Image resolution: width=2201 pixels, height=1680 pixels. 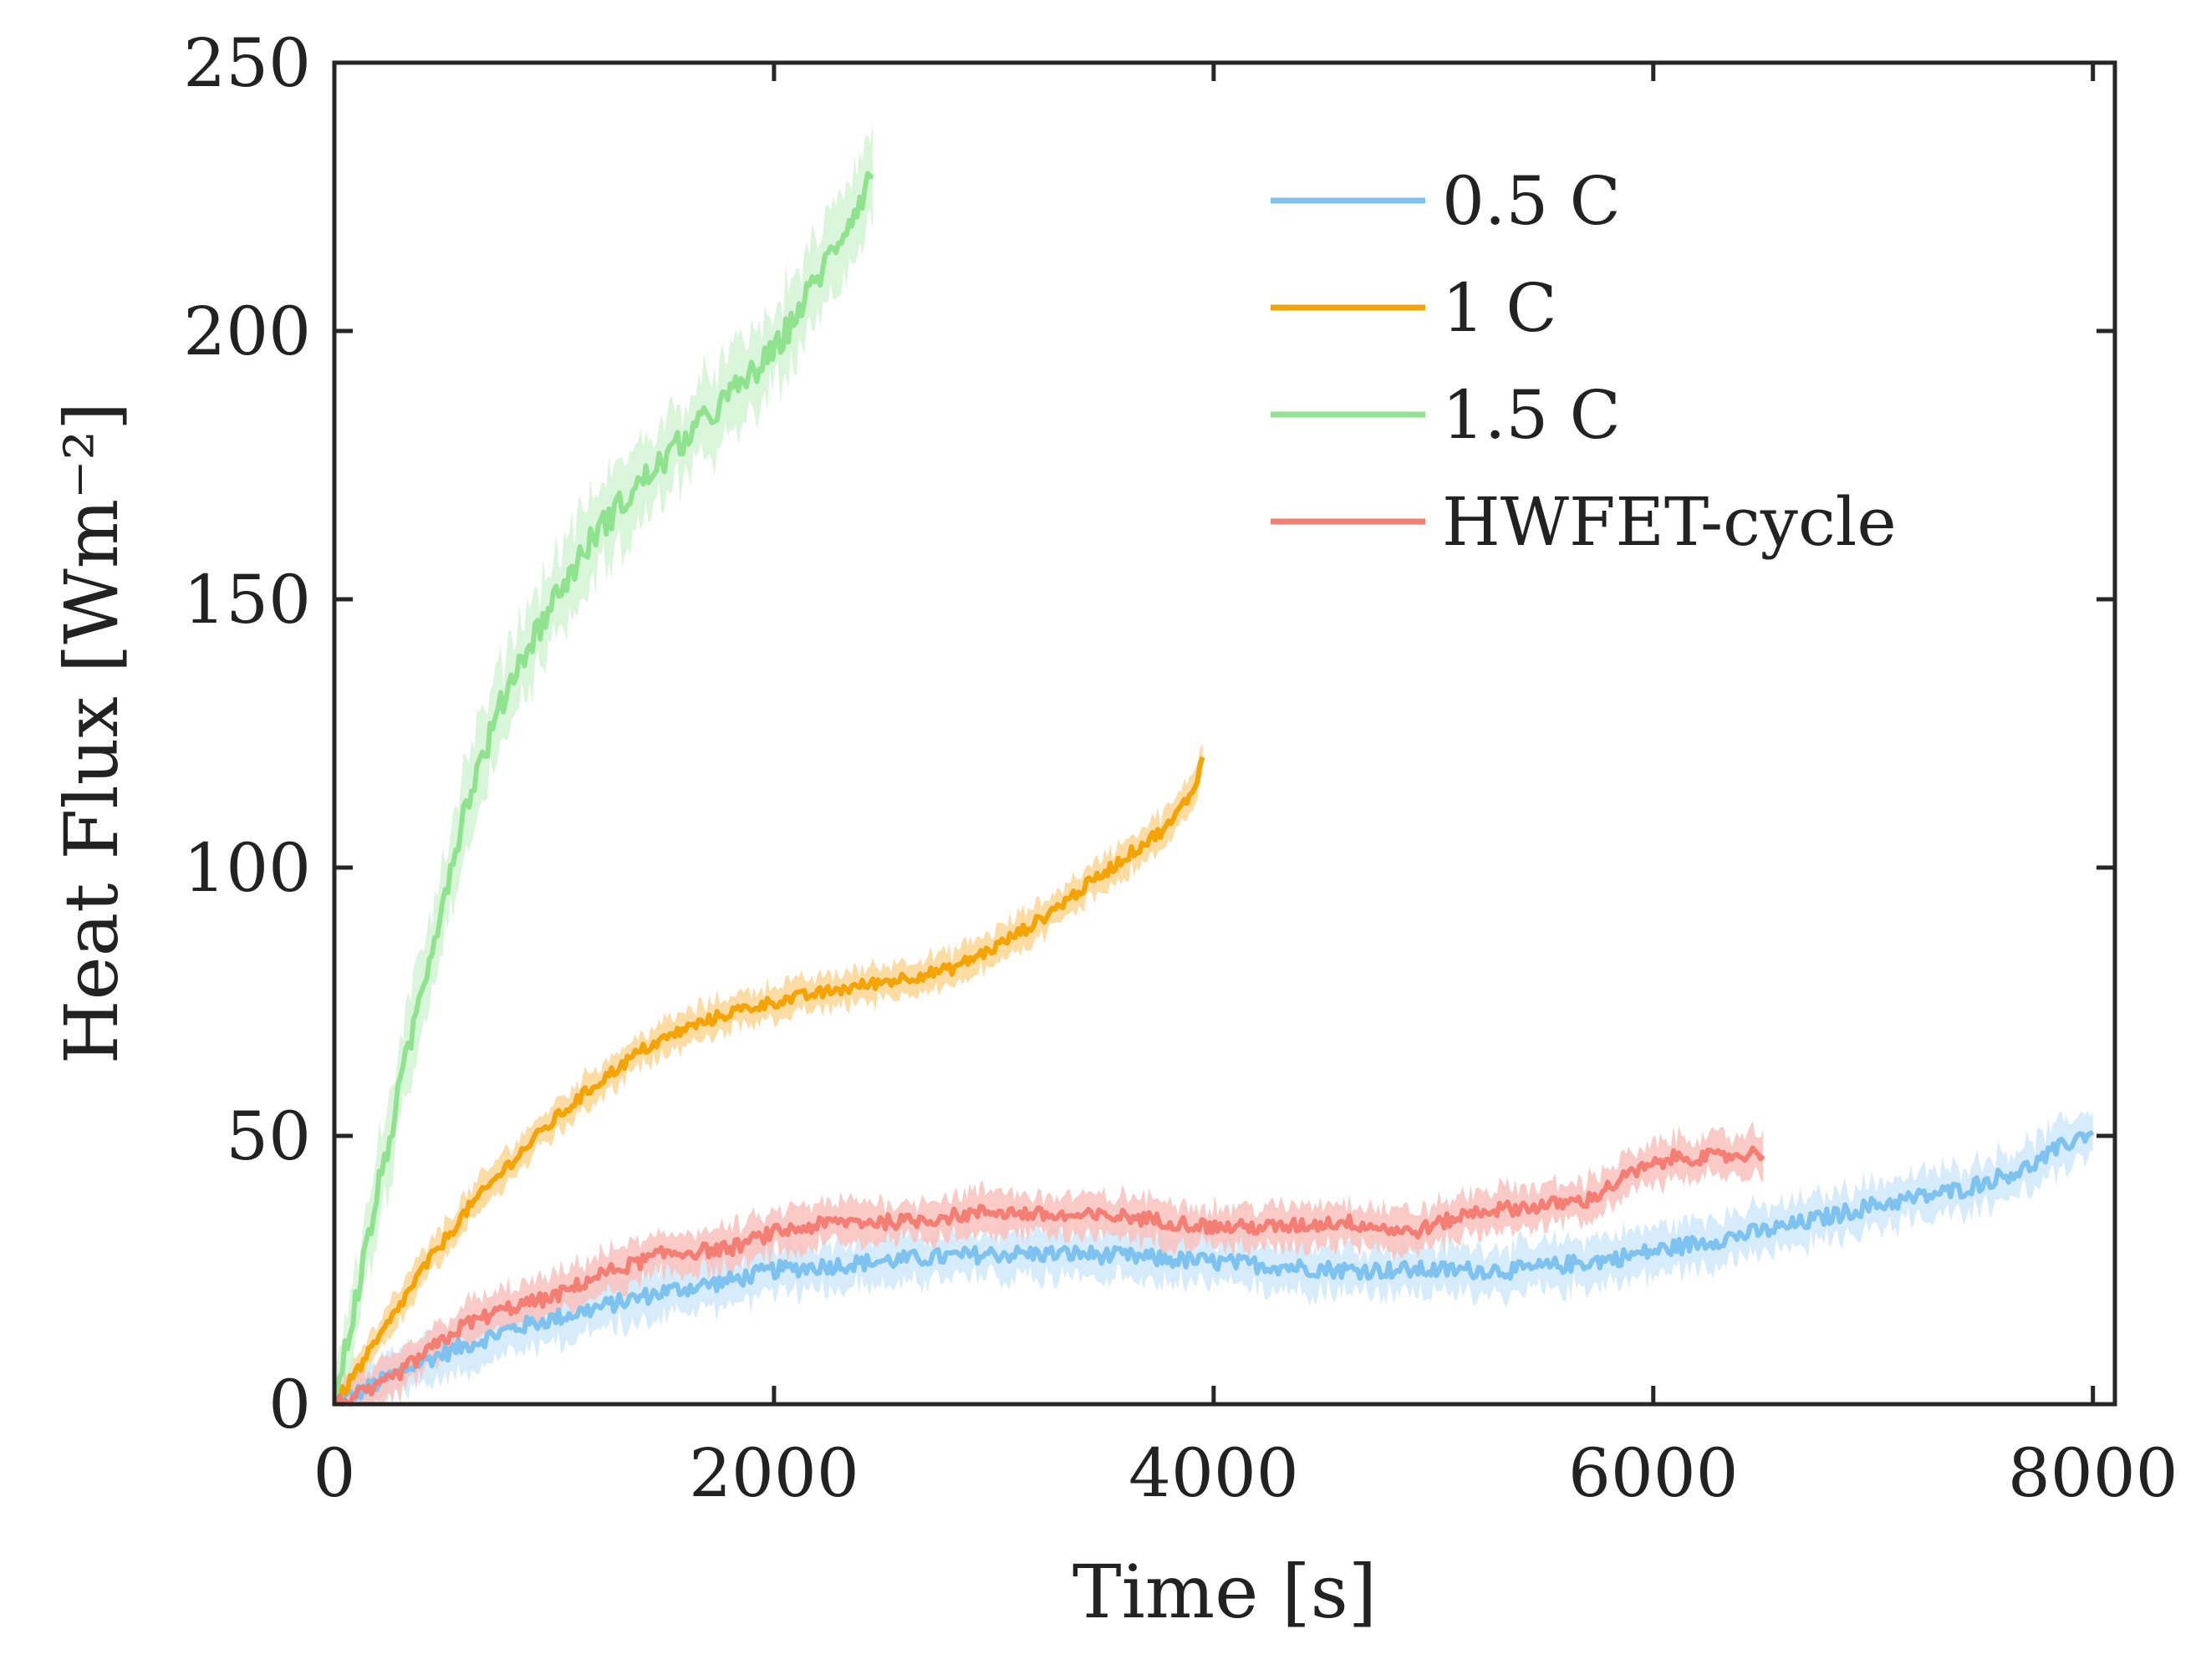 I want to click on legend: 0.5 C 1 C 1.5 C HWFET-cycle, so click(x=1584, y=361).